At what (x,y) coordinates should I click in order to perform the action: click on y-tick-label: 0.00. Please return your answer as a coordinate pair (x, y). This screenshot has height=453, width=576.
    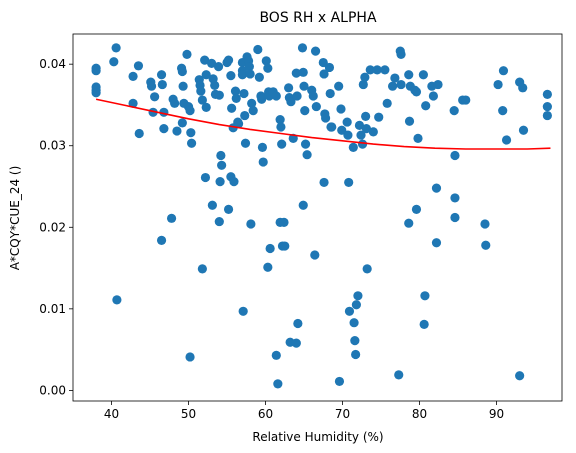
    Looking at the image, I should click on (52, 390).